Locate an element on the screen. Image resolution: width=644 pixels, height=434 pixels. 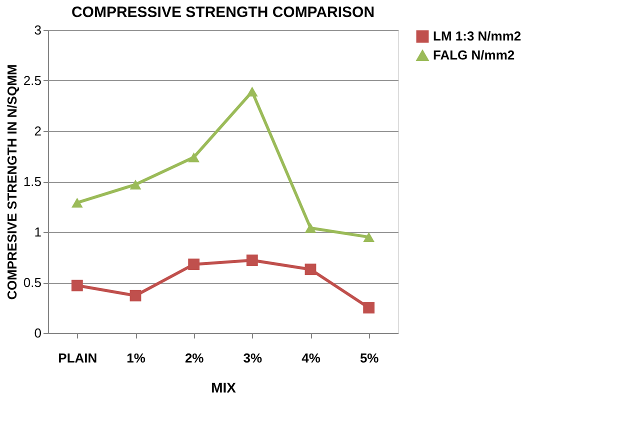
x-tick-label: 4% is located at coordinates (311, 358).